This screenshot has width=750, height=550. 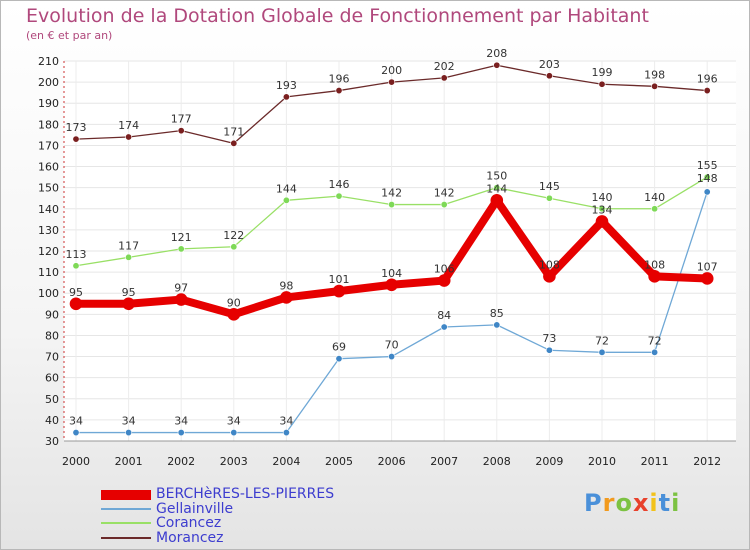 I want to click on y-tick-label: 200, so click(x=48, y=82).